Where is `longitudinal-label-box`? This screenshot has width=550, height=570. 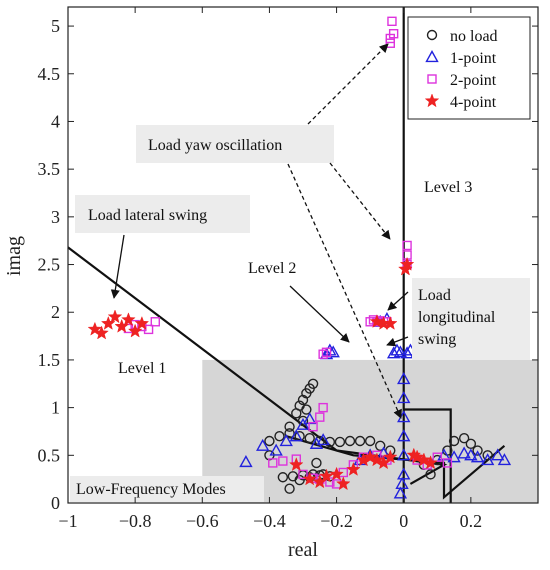
longitudinal-label-box is located at coordinates (471, 319).